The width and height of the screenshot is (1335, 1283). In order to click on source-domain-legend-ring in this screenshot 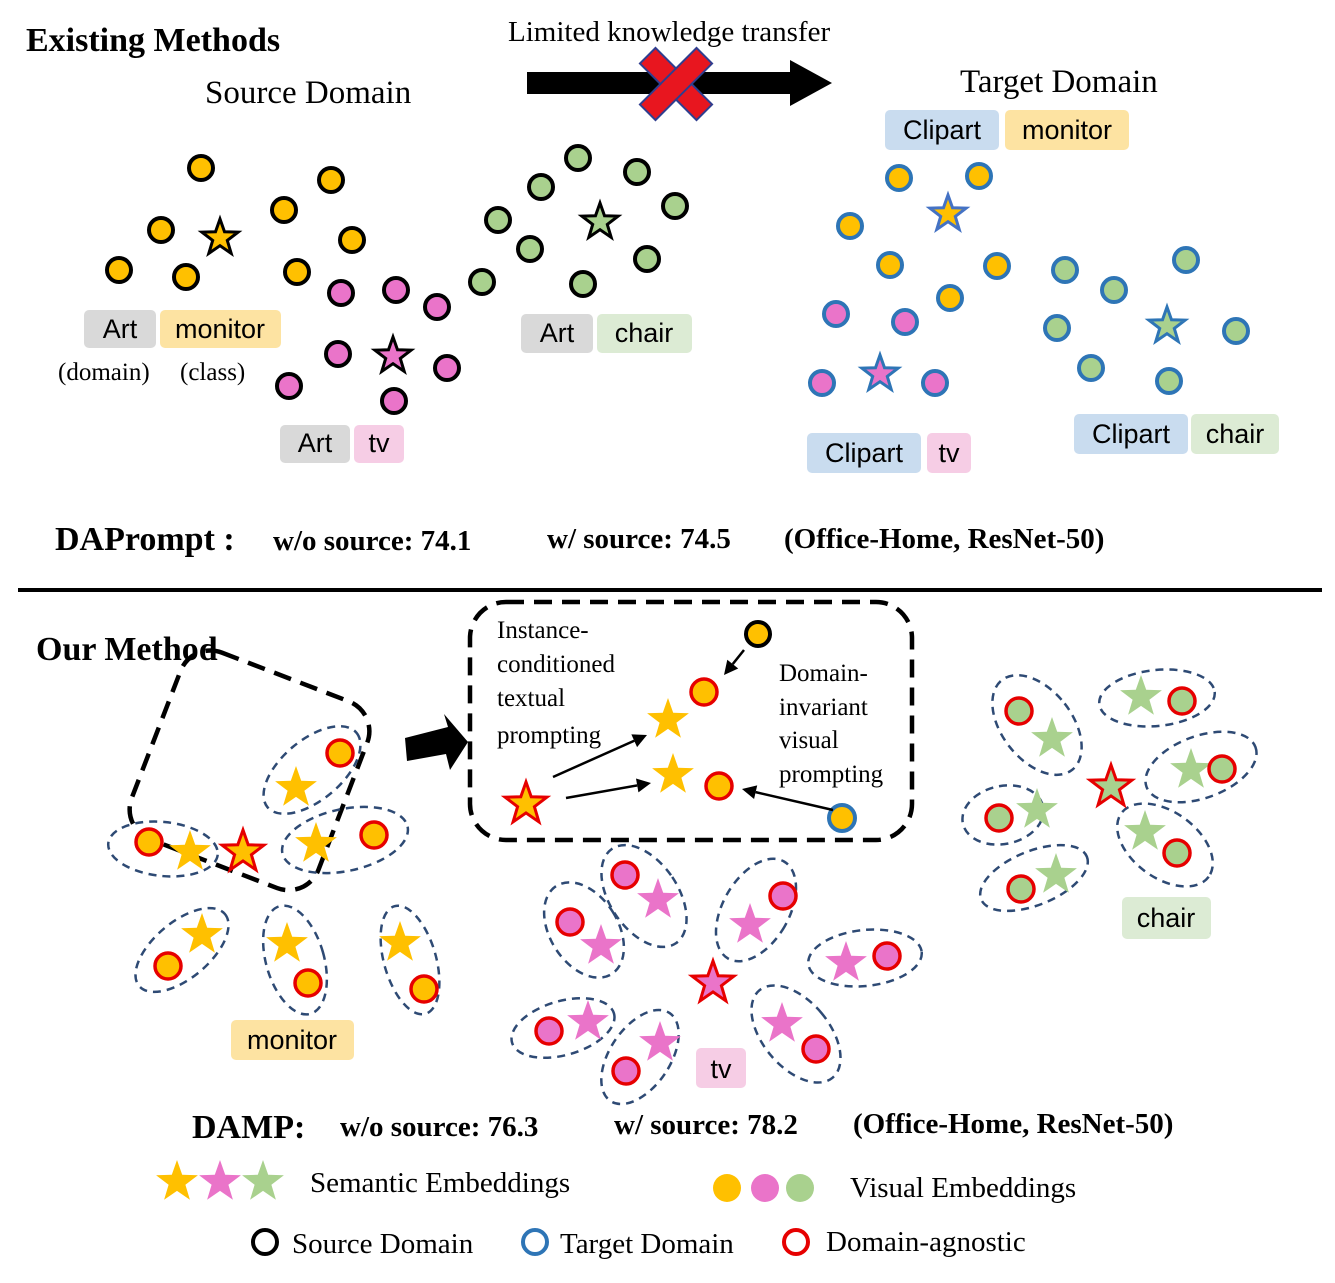, I will do `click(265, 1242)`.